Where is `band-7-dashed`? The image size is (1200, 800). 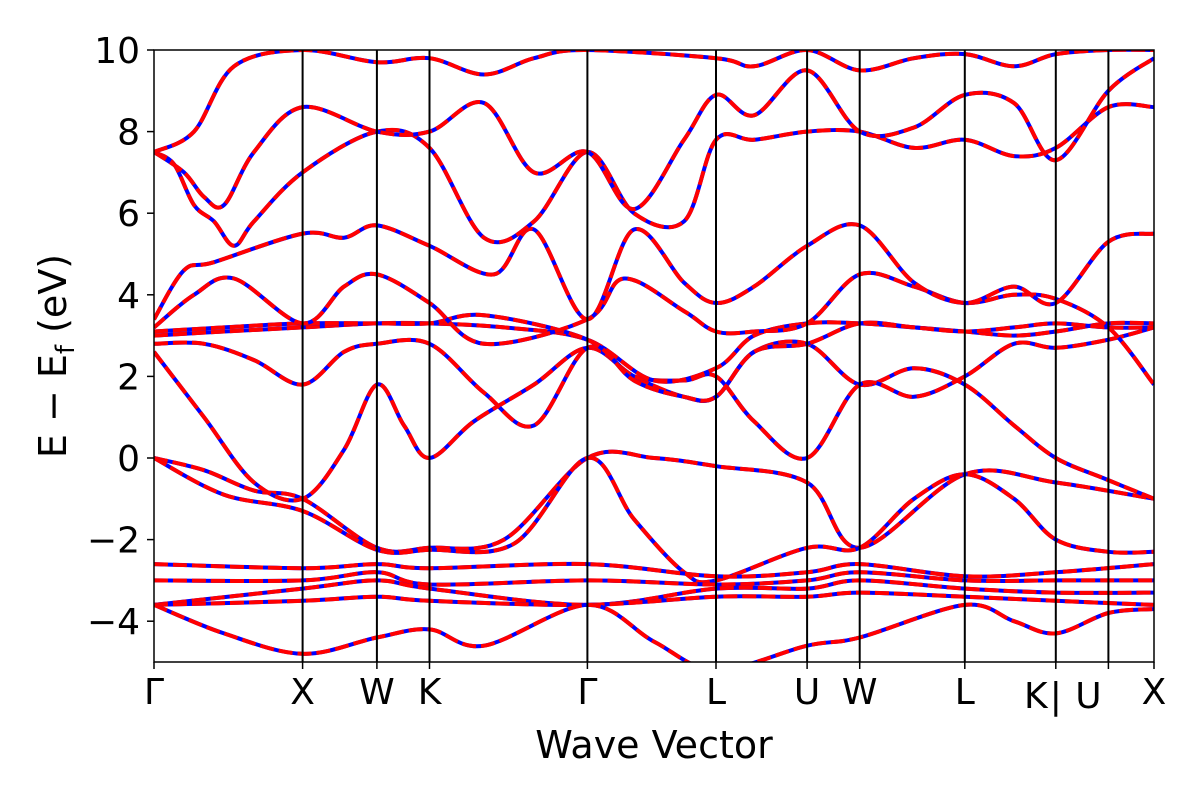
band-7-dashed is located at coordinates (654, 328).